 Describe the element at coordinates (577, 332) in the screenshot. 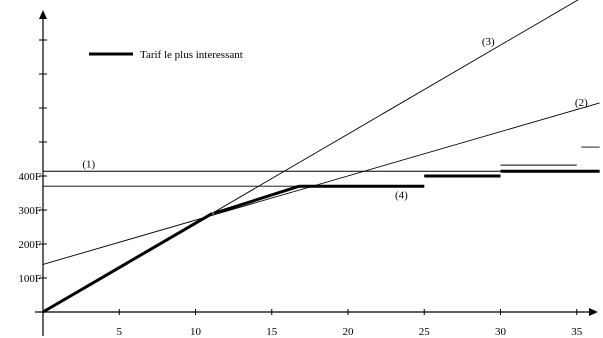

I see `x-tick-label: 35` at that location.